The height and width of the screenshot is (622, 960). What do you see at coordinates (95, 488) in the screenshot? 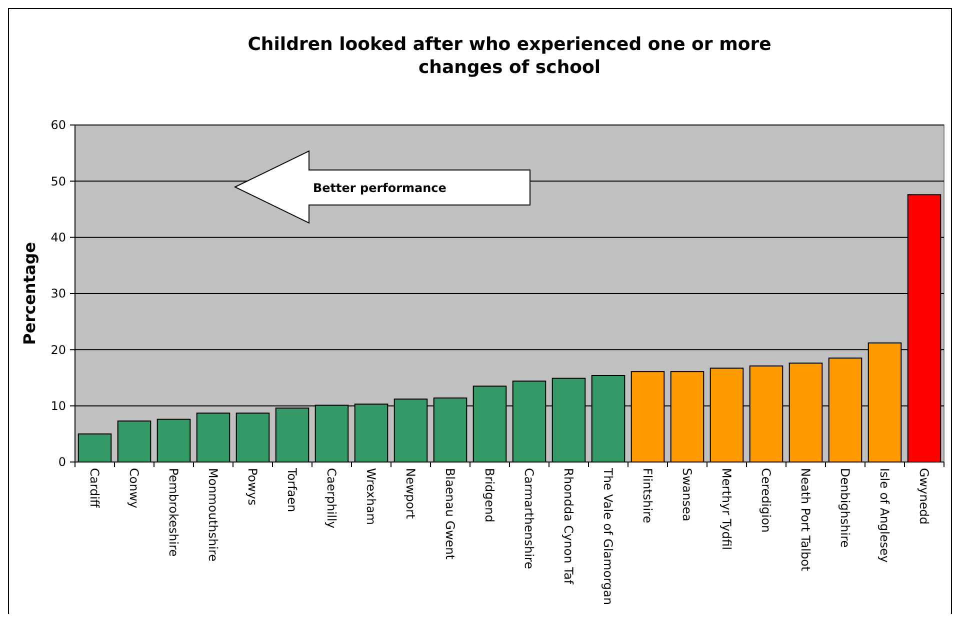
I see `x-tick-label: Cardiff` at bounding box center [95, 488].